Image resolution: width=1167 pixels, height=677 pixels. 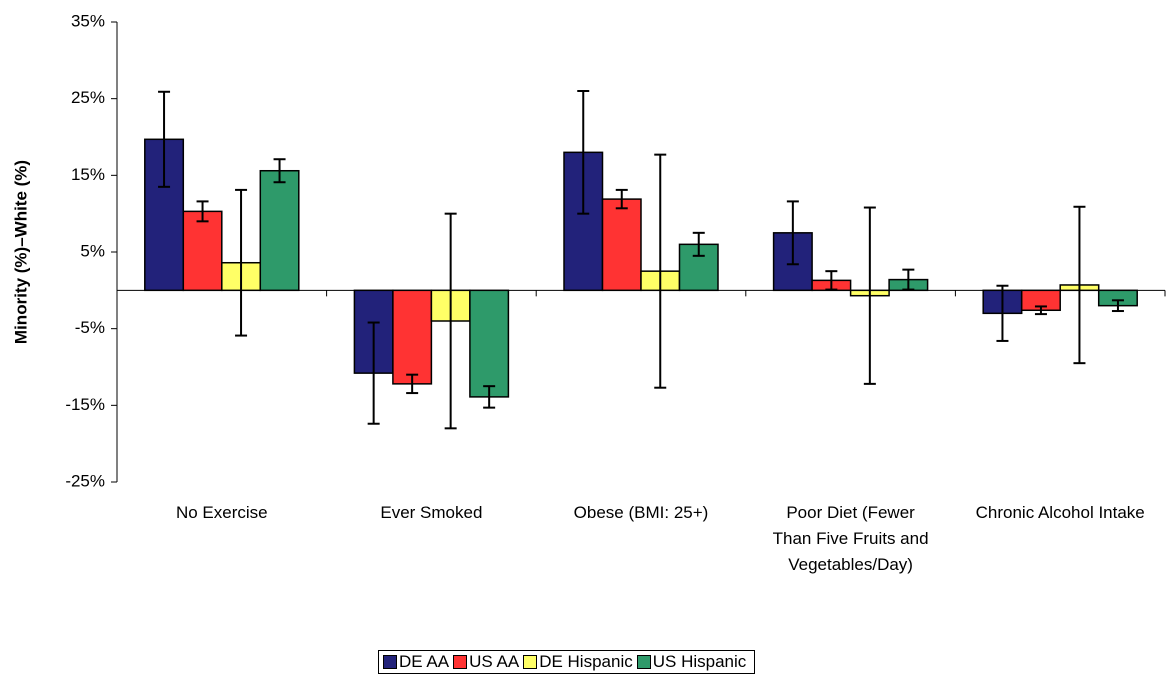 I want to click on legend-label: US Hispanic, so click(x=699, y=661).